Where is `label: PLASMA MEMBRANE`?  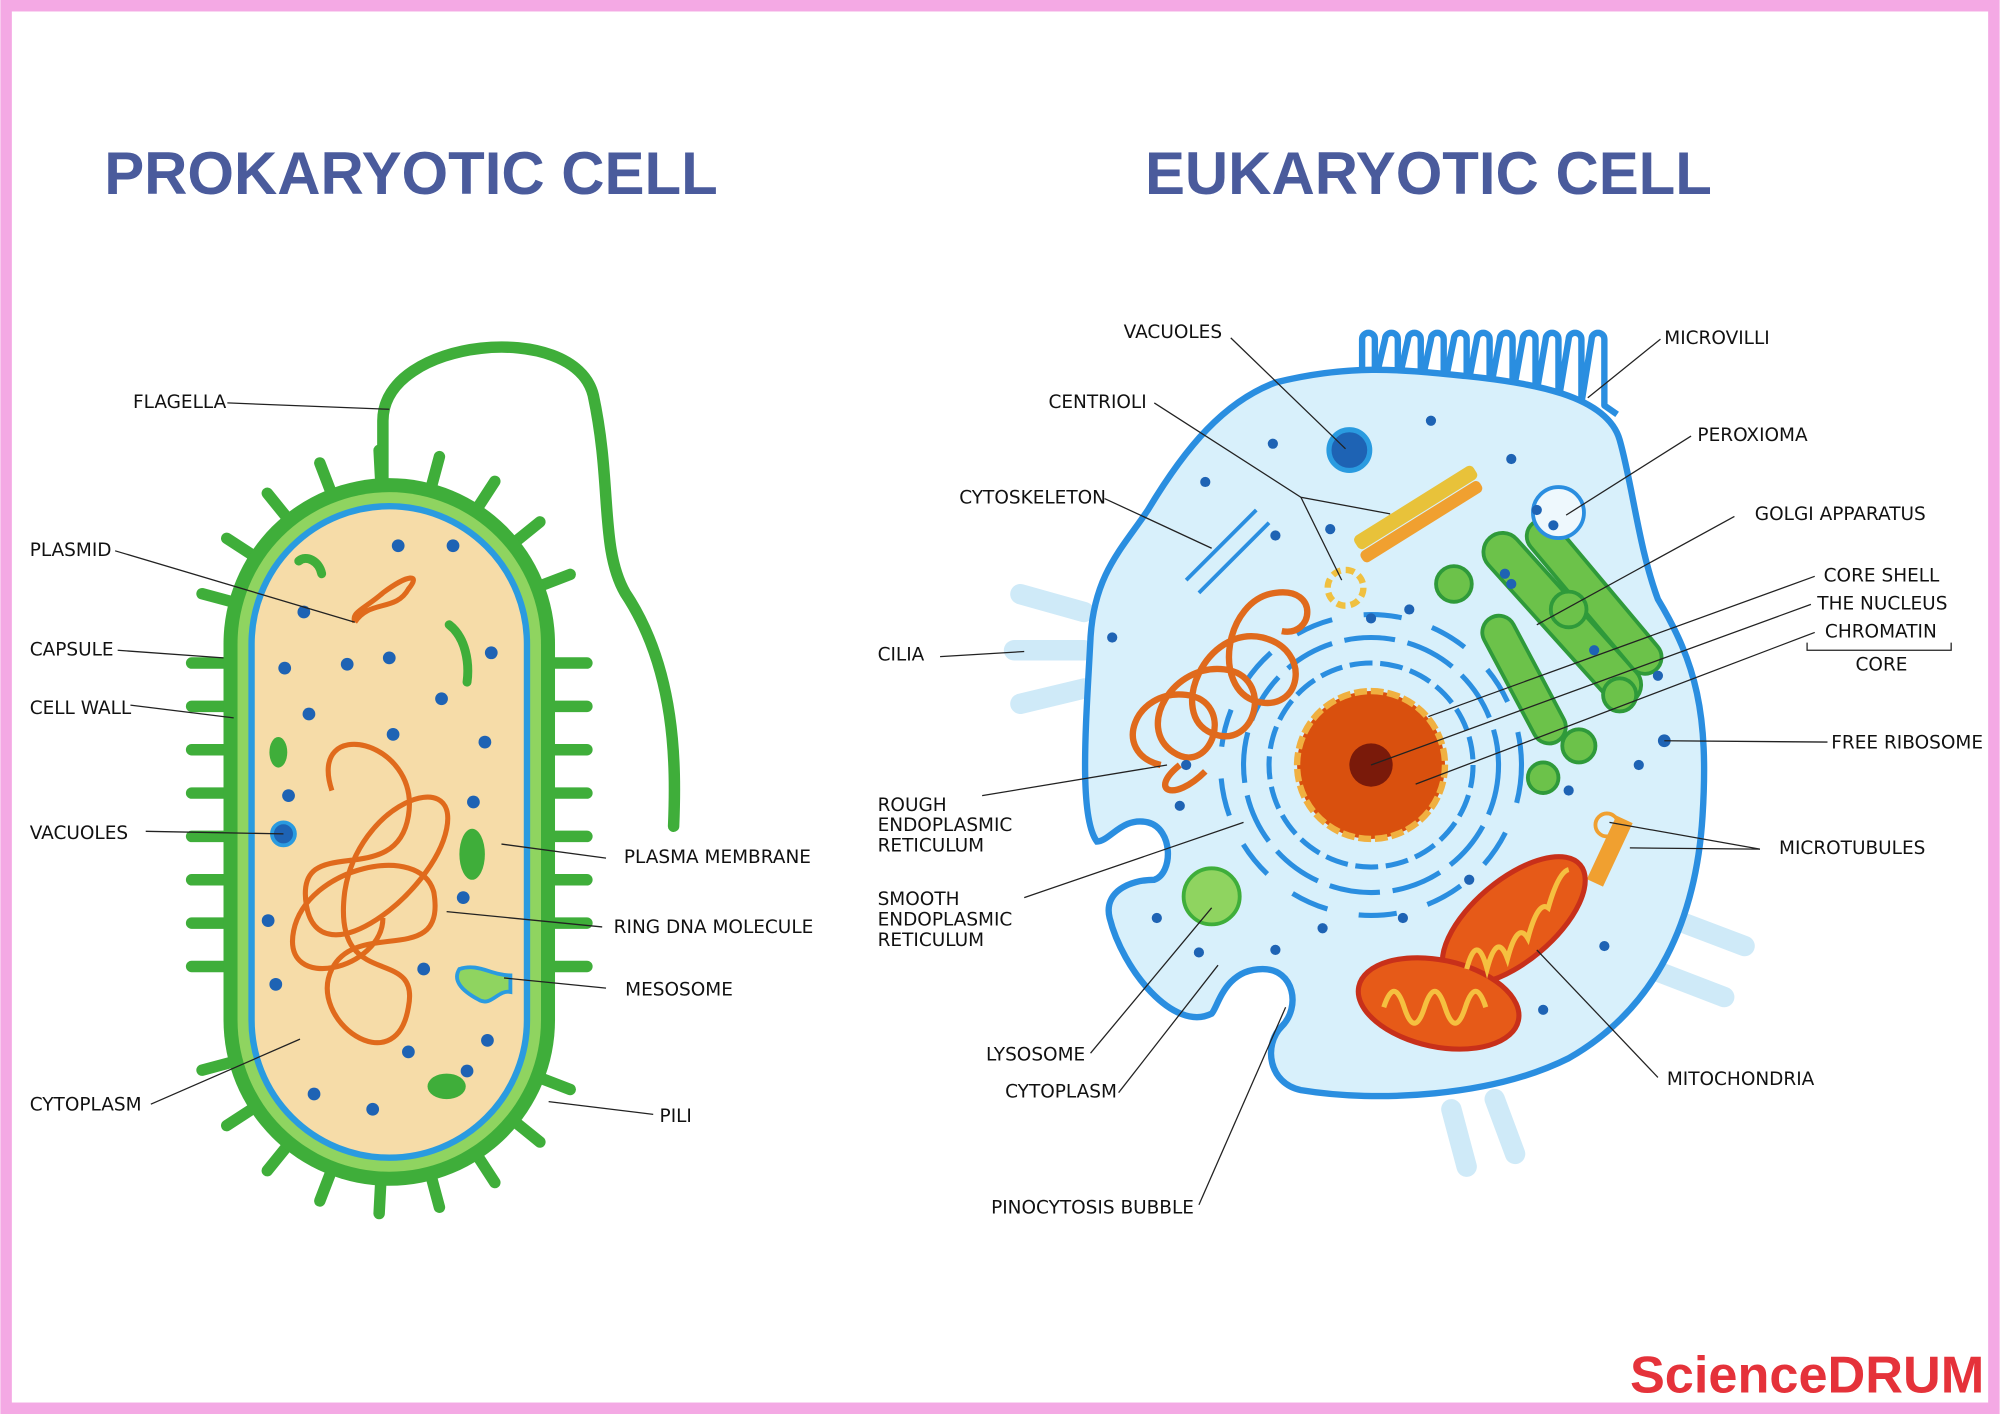 label: PLASMA MEMBRANE is located at coordinates (717, 857).